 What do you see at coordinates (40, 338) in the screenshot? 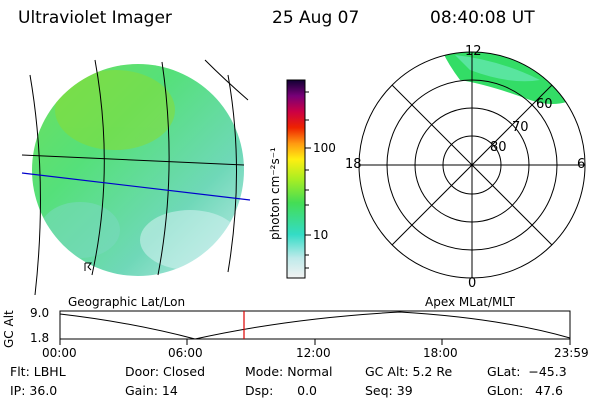
I see `altitude-ytick-bottom: 1.8` at bounding box center [40, 338].